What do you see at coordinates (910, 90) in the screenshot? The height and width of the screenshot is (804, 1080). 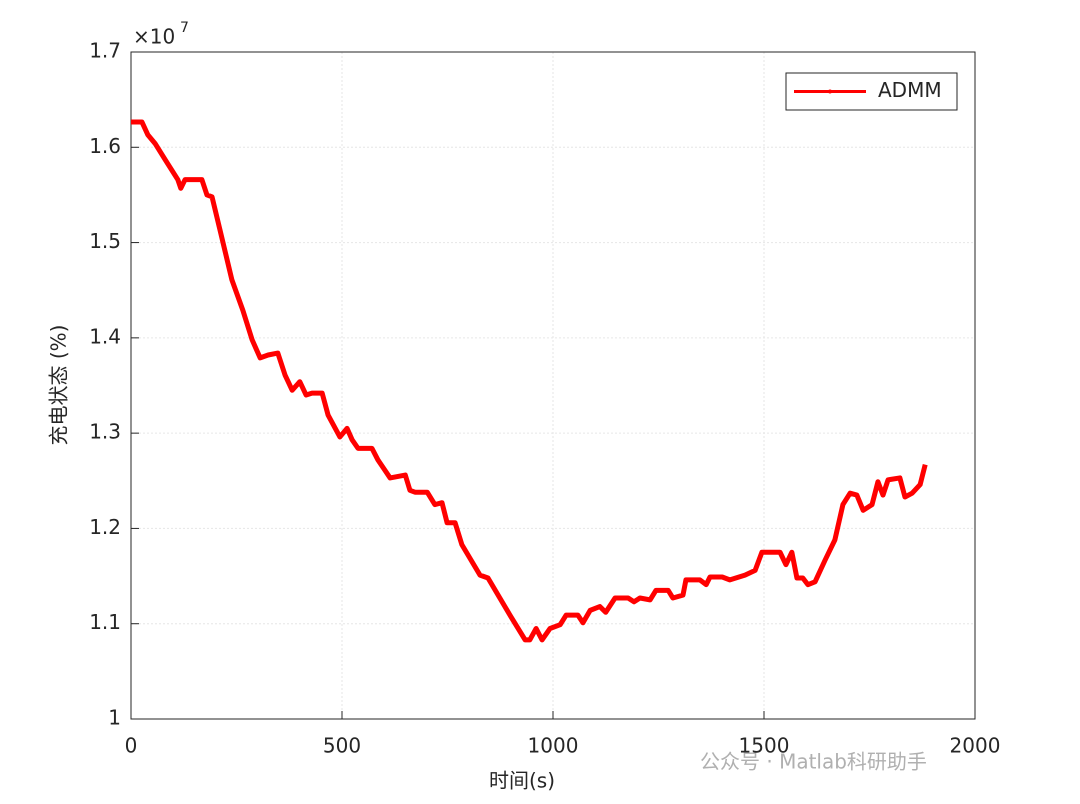 I see `legend-label: ADMM` at bounding box center [910, 90].